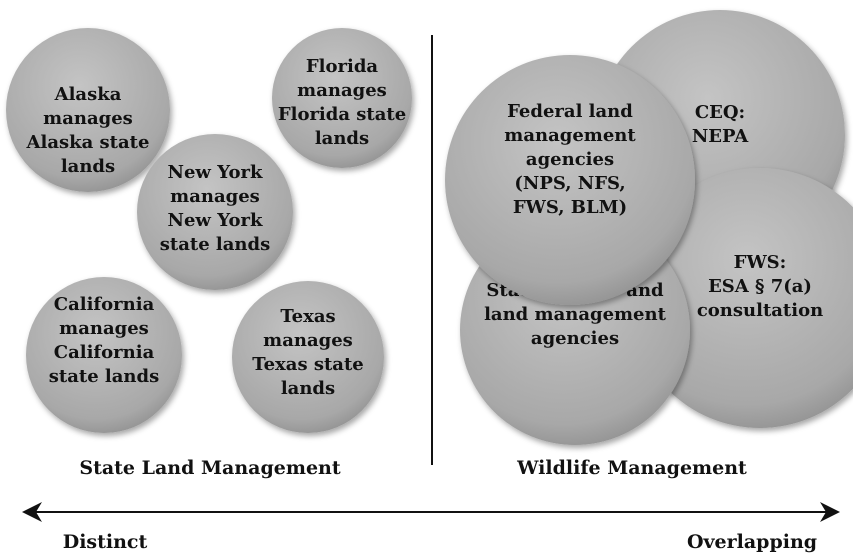 The height and width of the screenshot is (554, 853). I want to click on circle-label: Federal land, so click(570, 111).